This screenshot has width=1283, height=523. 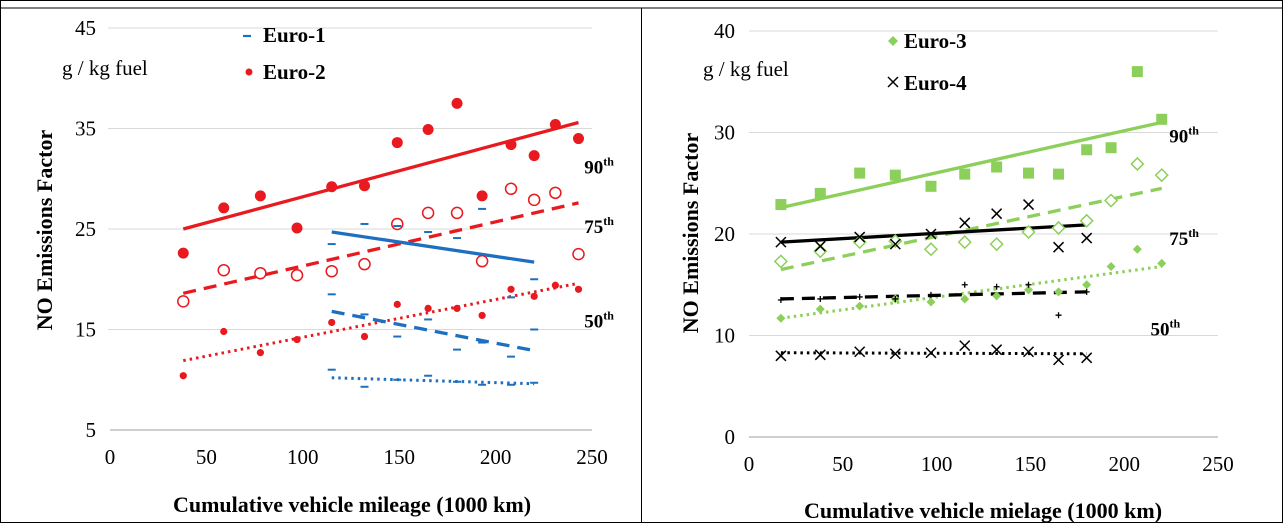 What do you see at coordinates (724, 234) in the screenshot?
I see `right-y-tick-labels: 0 10 20 30 40` at bounding box center [724, 234].